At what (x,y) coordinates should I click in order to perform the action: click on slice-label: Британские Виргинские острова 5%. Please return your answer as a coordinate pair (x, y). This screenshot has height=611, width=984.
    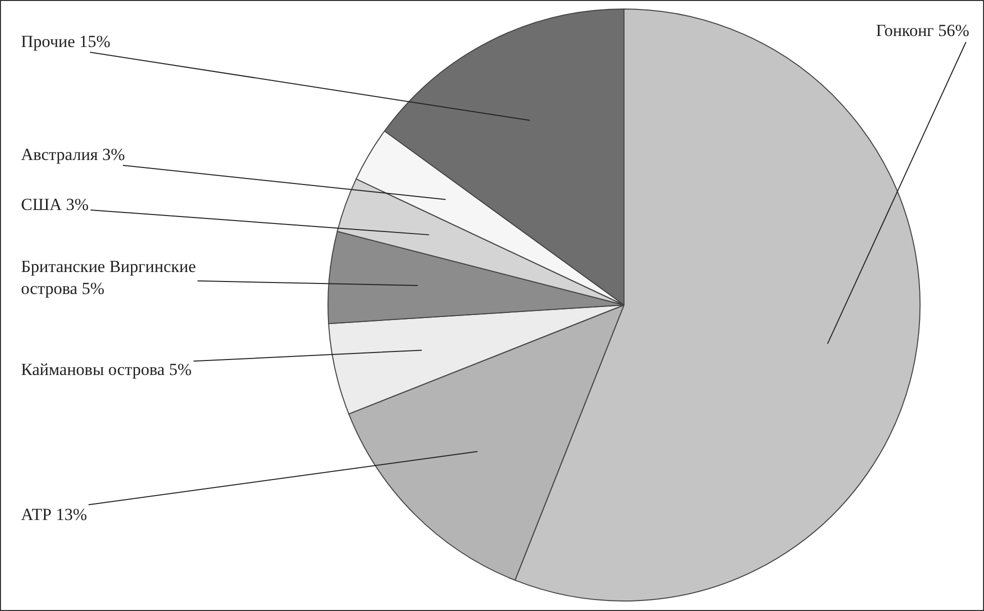
    Looking at the image, I should click on (108, 277).